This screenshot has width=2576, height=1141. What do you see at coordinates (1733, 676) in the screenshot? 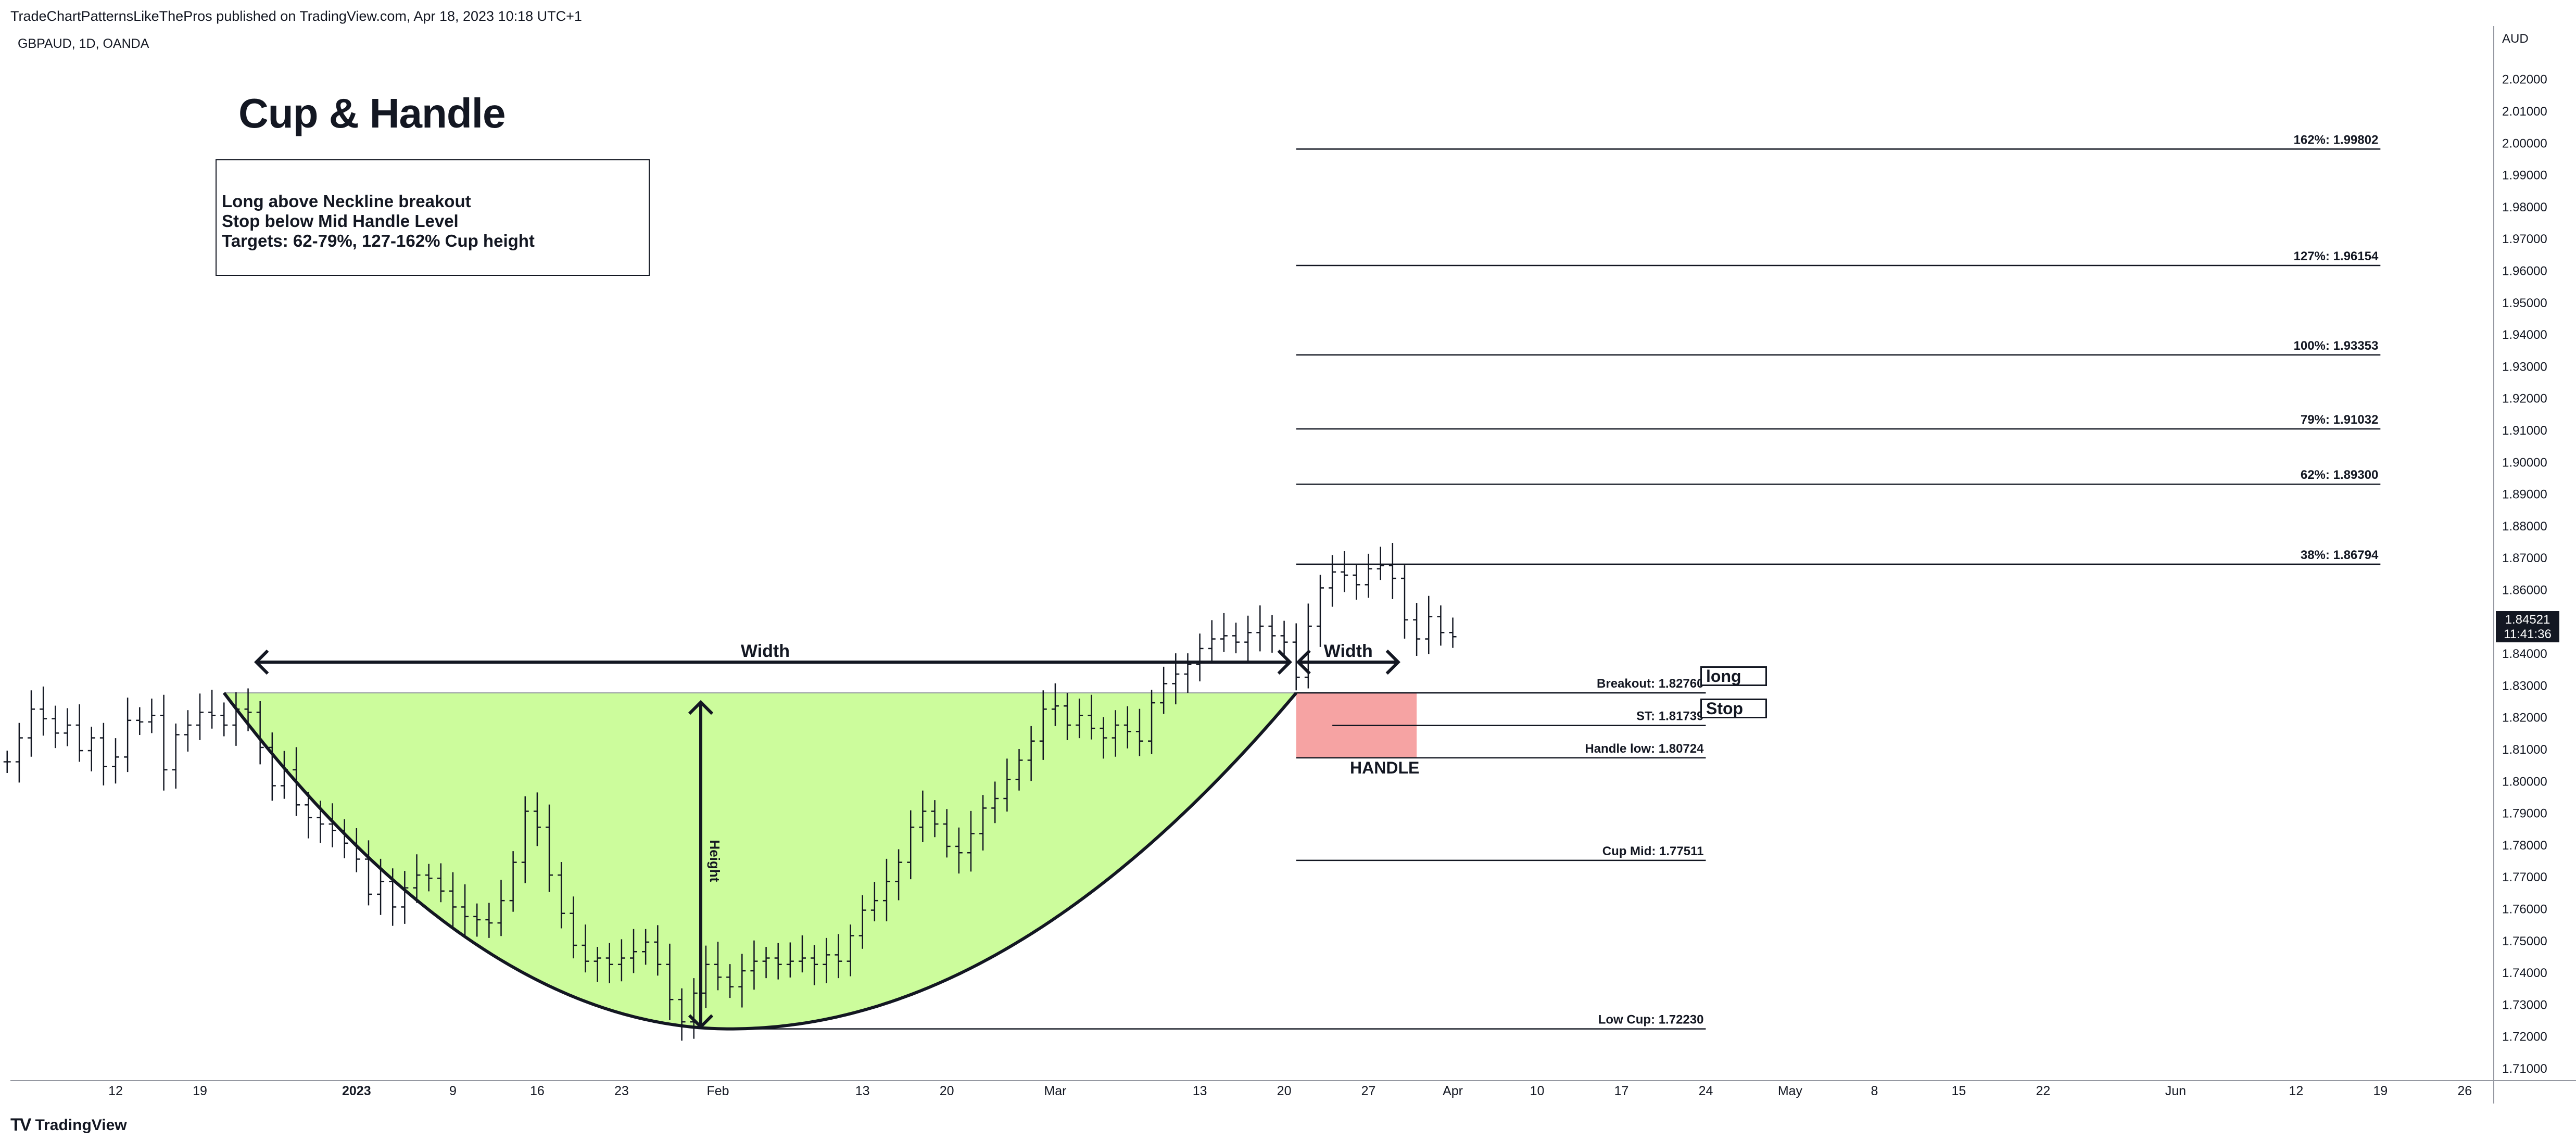
I see `long-tag: long` at bounding box center [1733, 676].